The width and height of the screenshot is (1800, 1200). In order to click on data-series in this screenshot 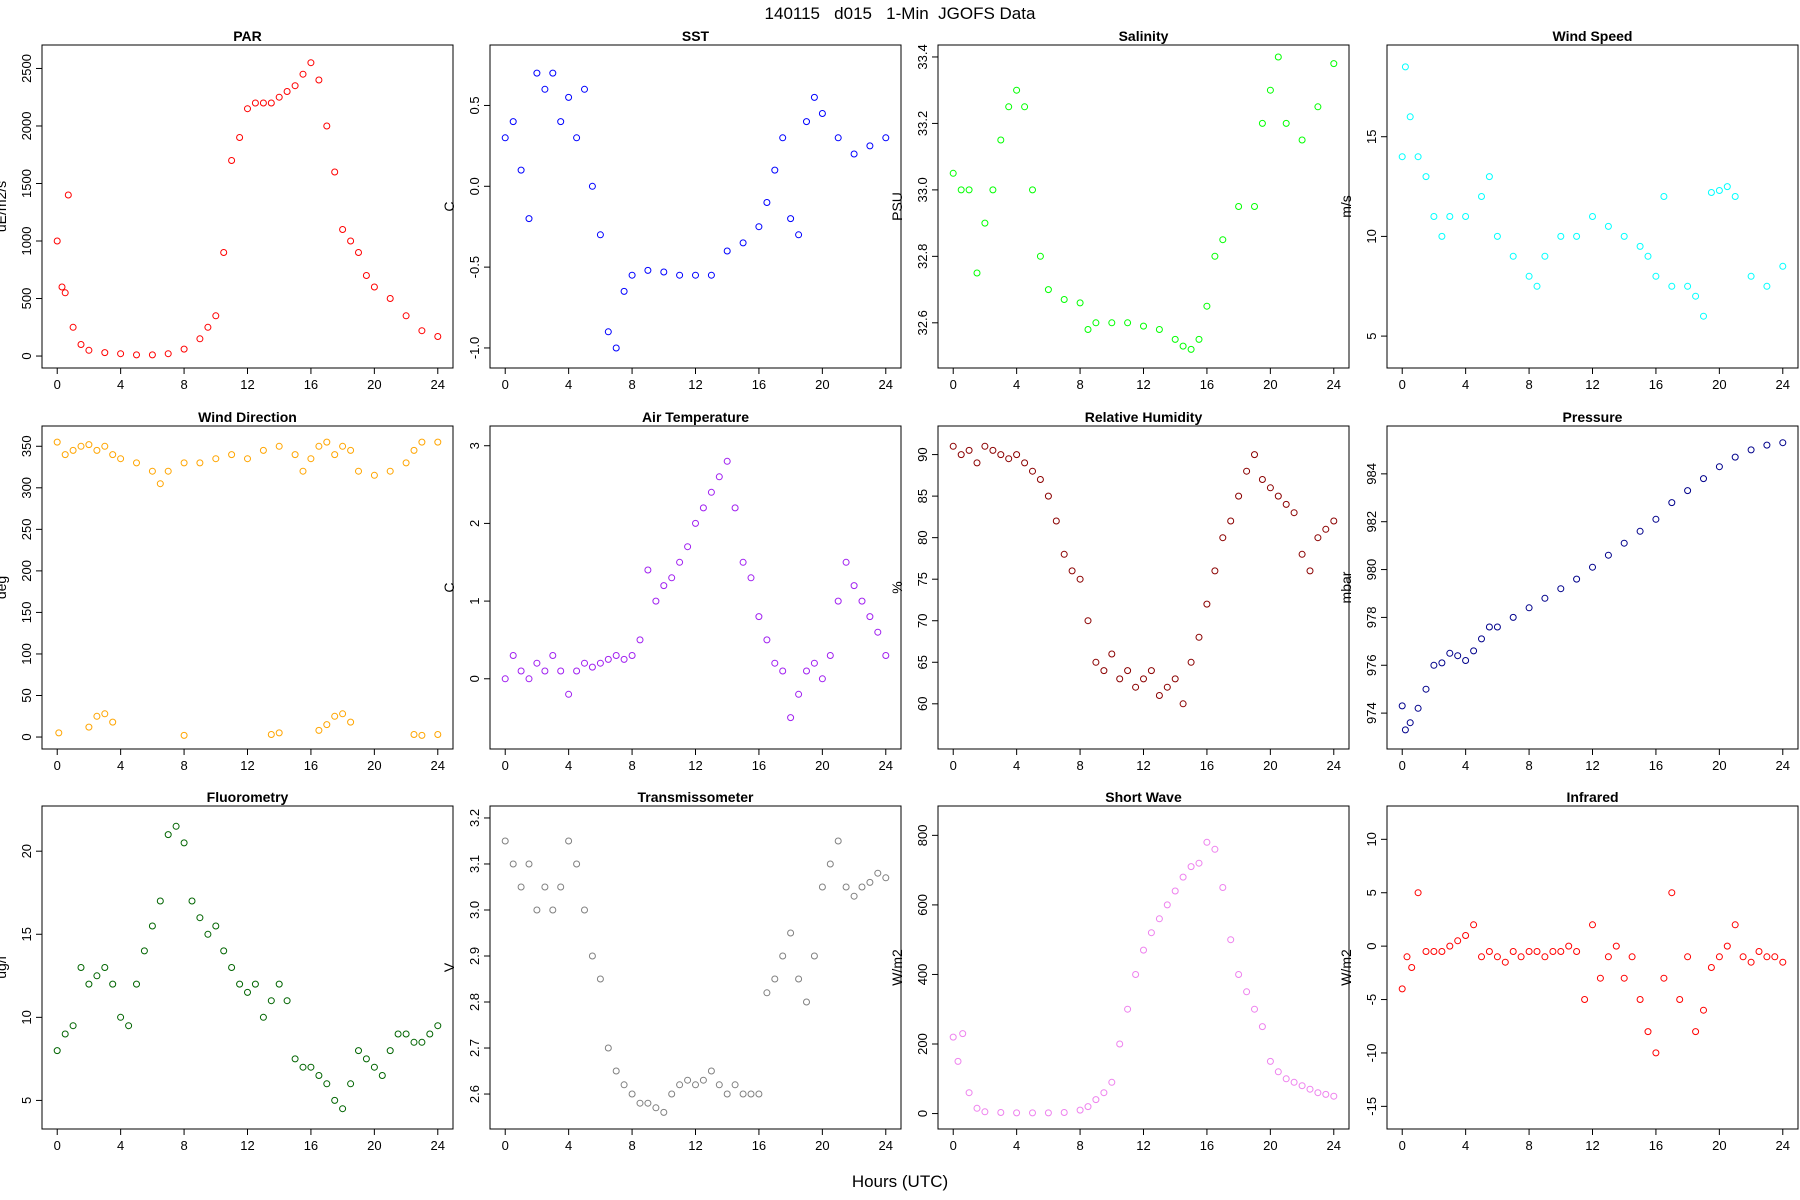, I will do `click(695, 976)`.